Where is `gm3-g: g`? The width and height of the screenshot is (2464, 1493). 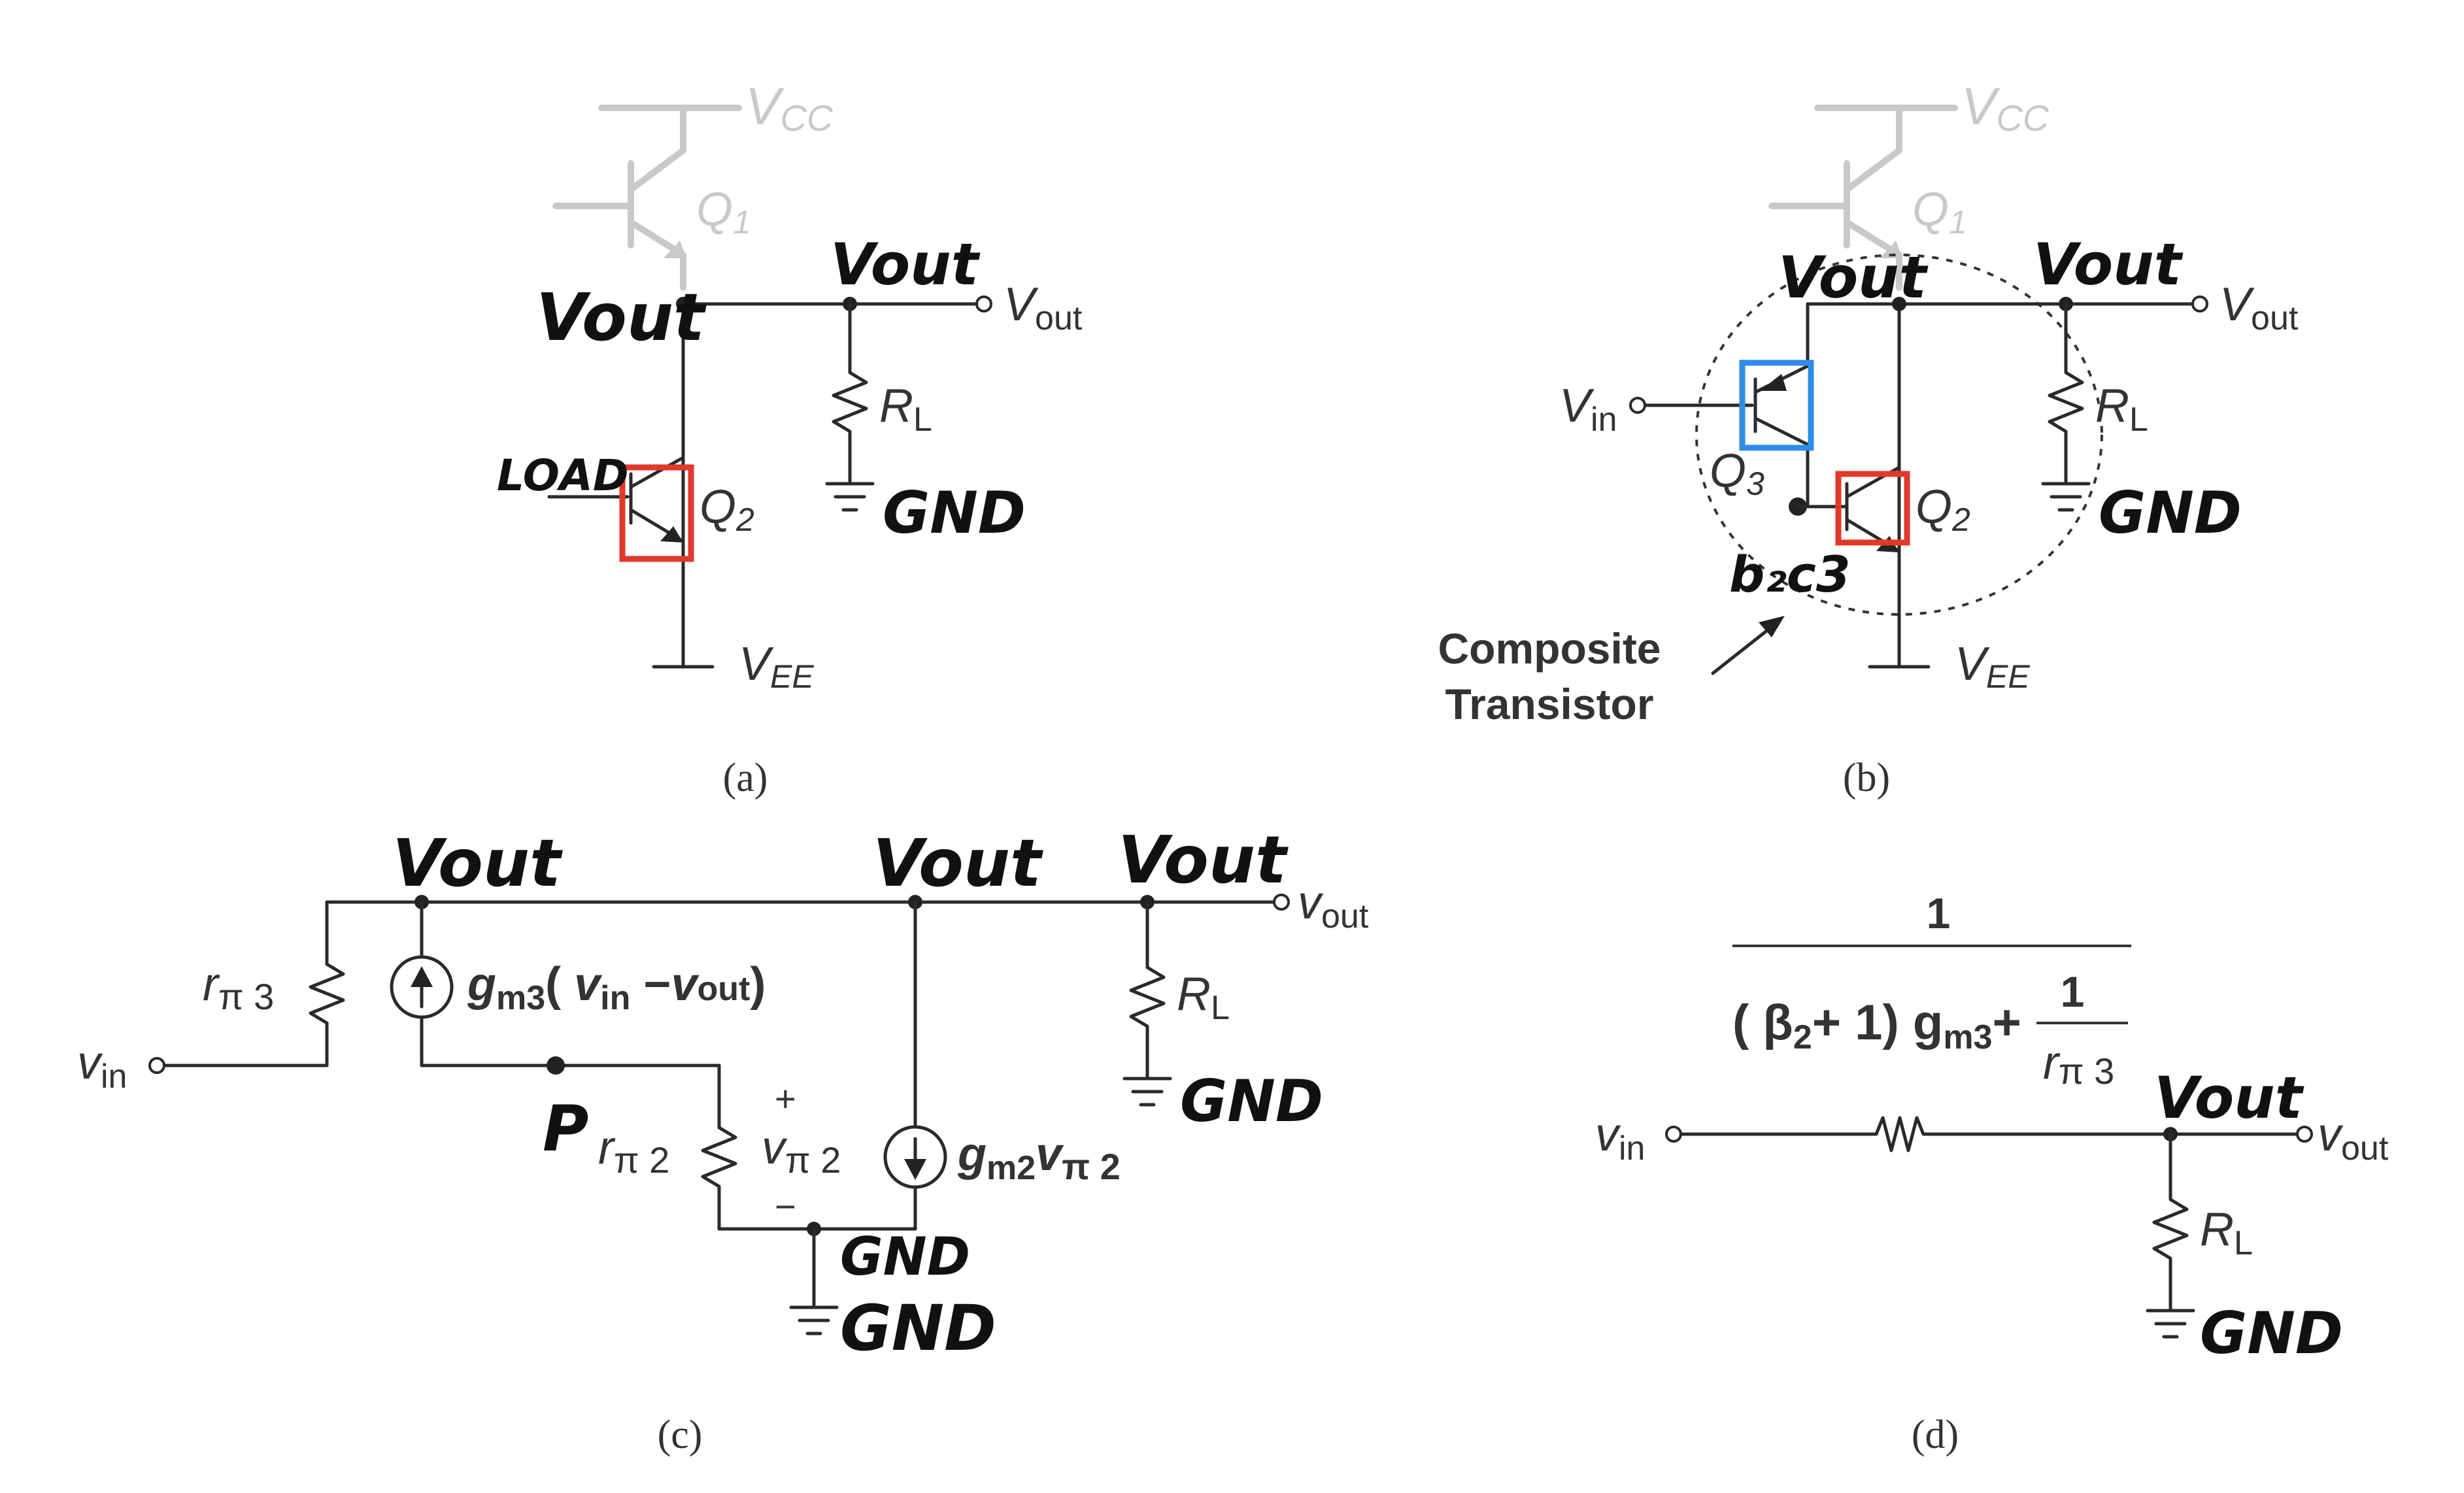 gm3-g: g is located at coordinates (482, 985).